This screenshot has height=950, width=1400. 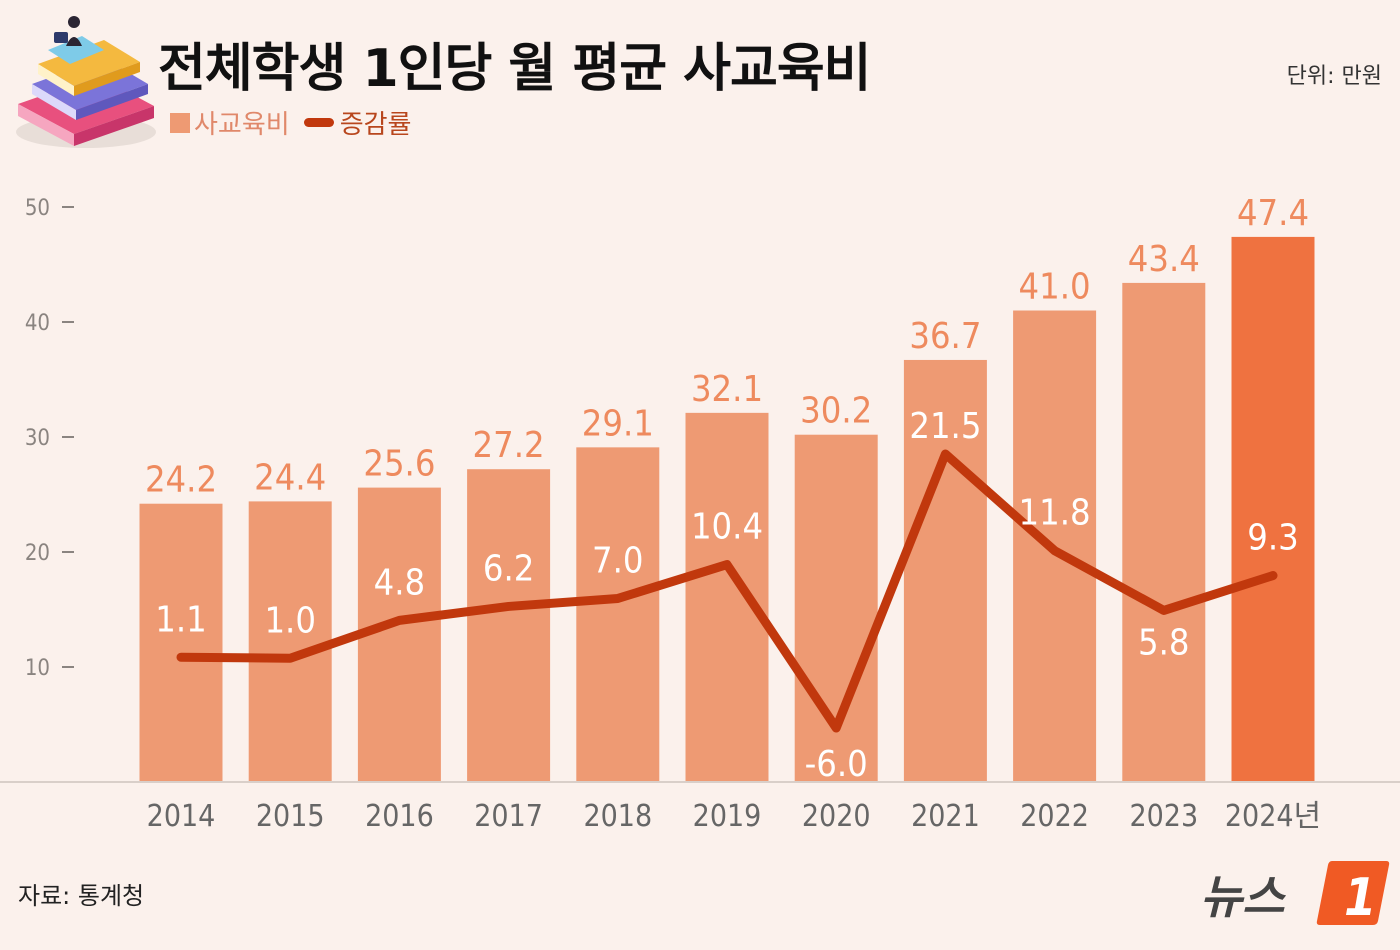 What do you see at coordinates (290, 816) in the screenshot?
I see `x-tick-label: 2015` at bounding box center [290, 816].